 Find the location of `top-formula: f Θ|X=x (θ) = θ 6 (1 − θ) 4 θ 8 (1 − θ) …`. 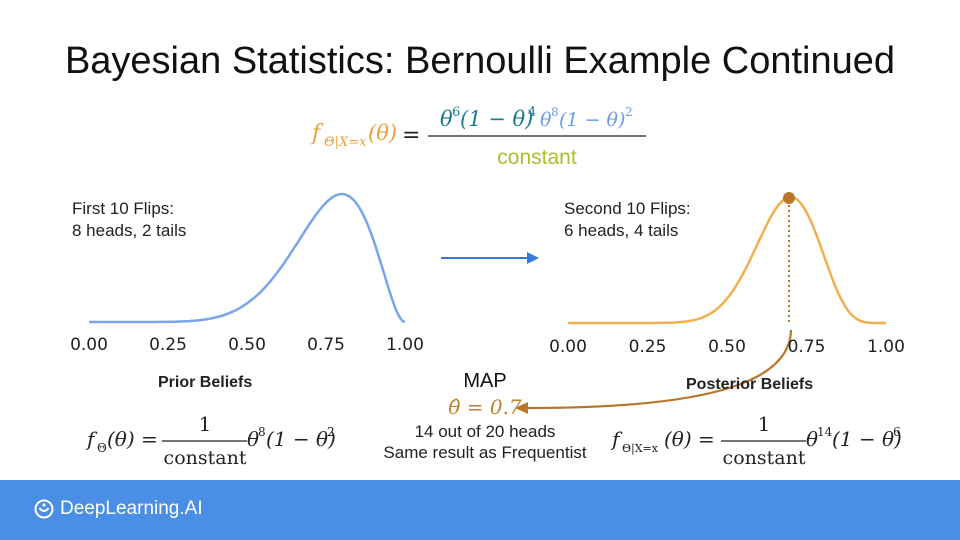

top-formula: f Θ|X=x (θ) = θ 6 (1 − θ) 4 θ 8 (1 − θ) … is located at coordinates (478, 137).